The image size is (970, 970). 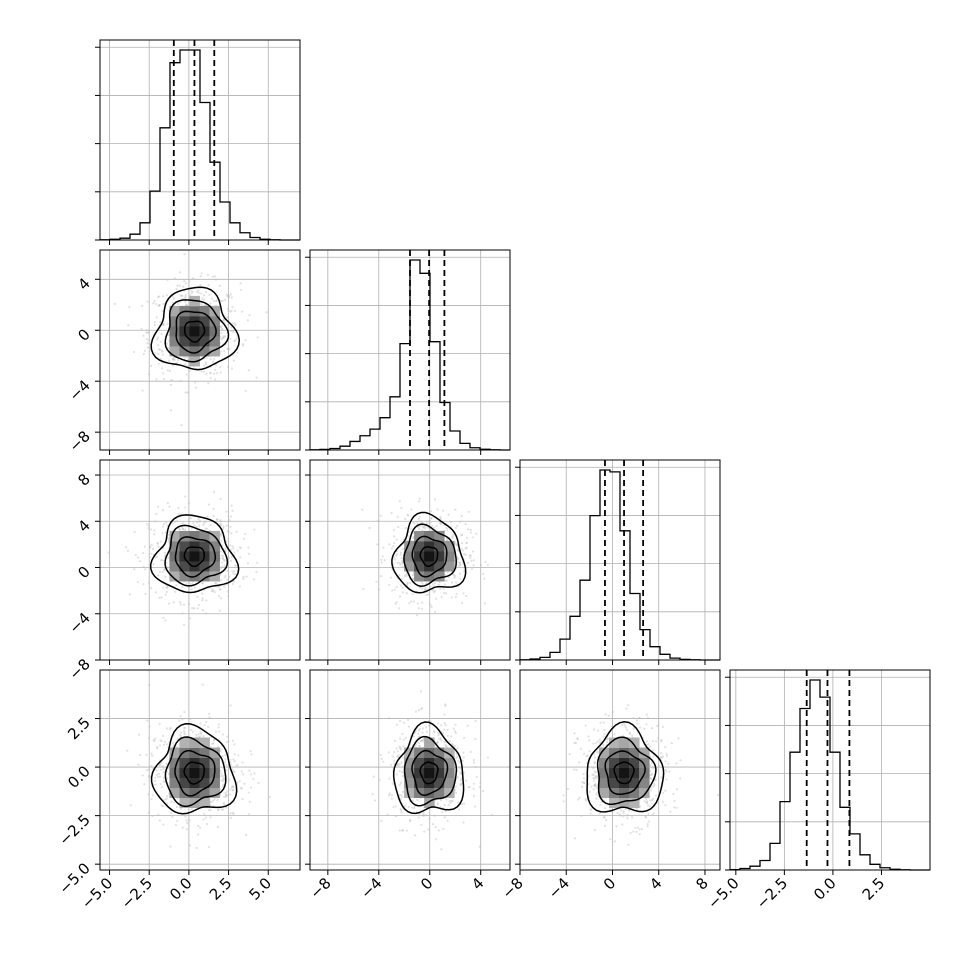 I want to click on x-tick-label: −2.5, so click(x=772, y=893).